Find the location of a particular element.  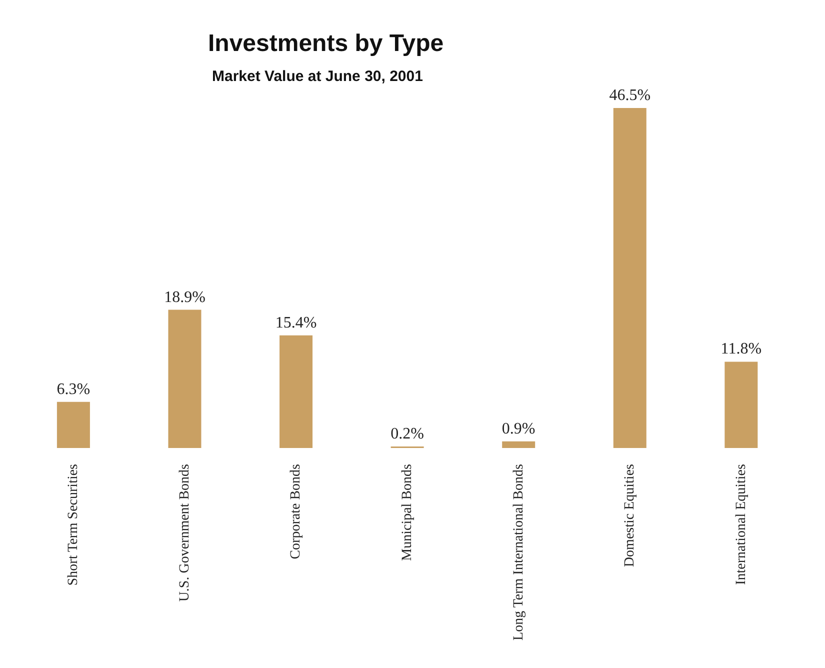

data-label: 18.9% is located at coordinates (185, 297).